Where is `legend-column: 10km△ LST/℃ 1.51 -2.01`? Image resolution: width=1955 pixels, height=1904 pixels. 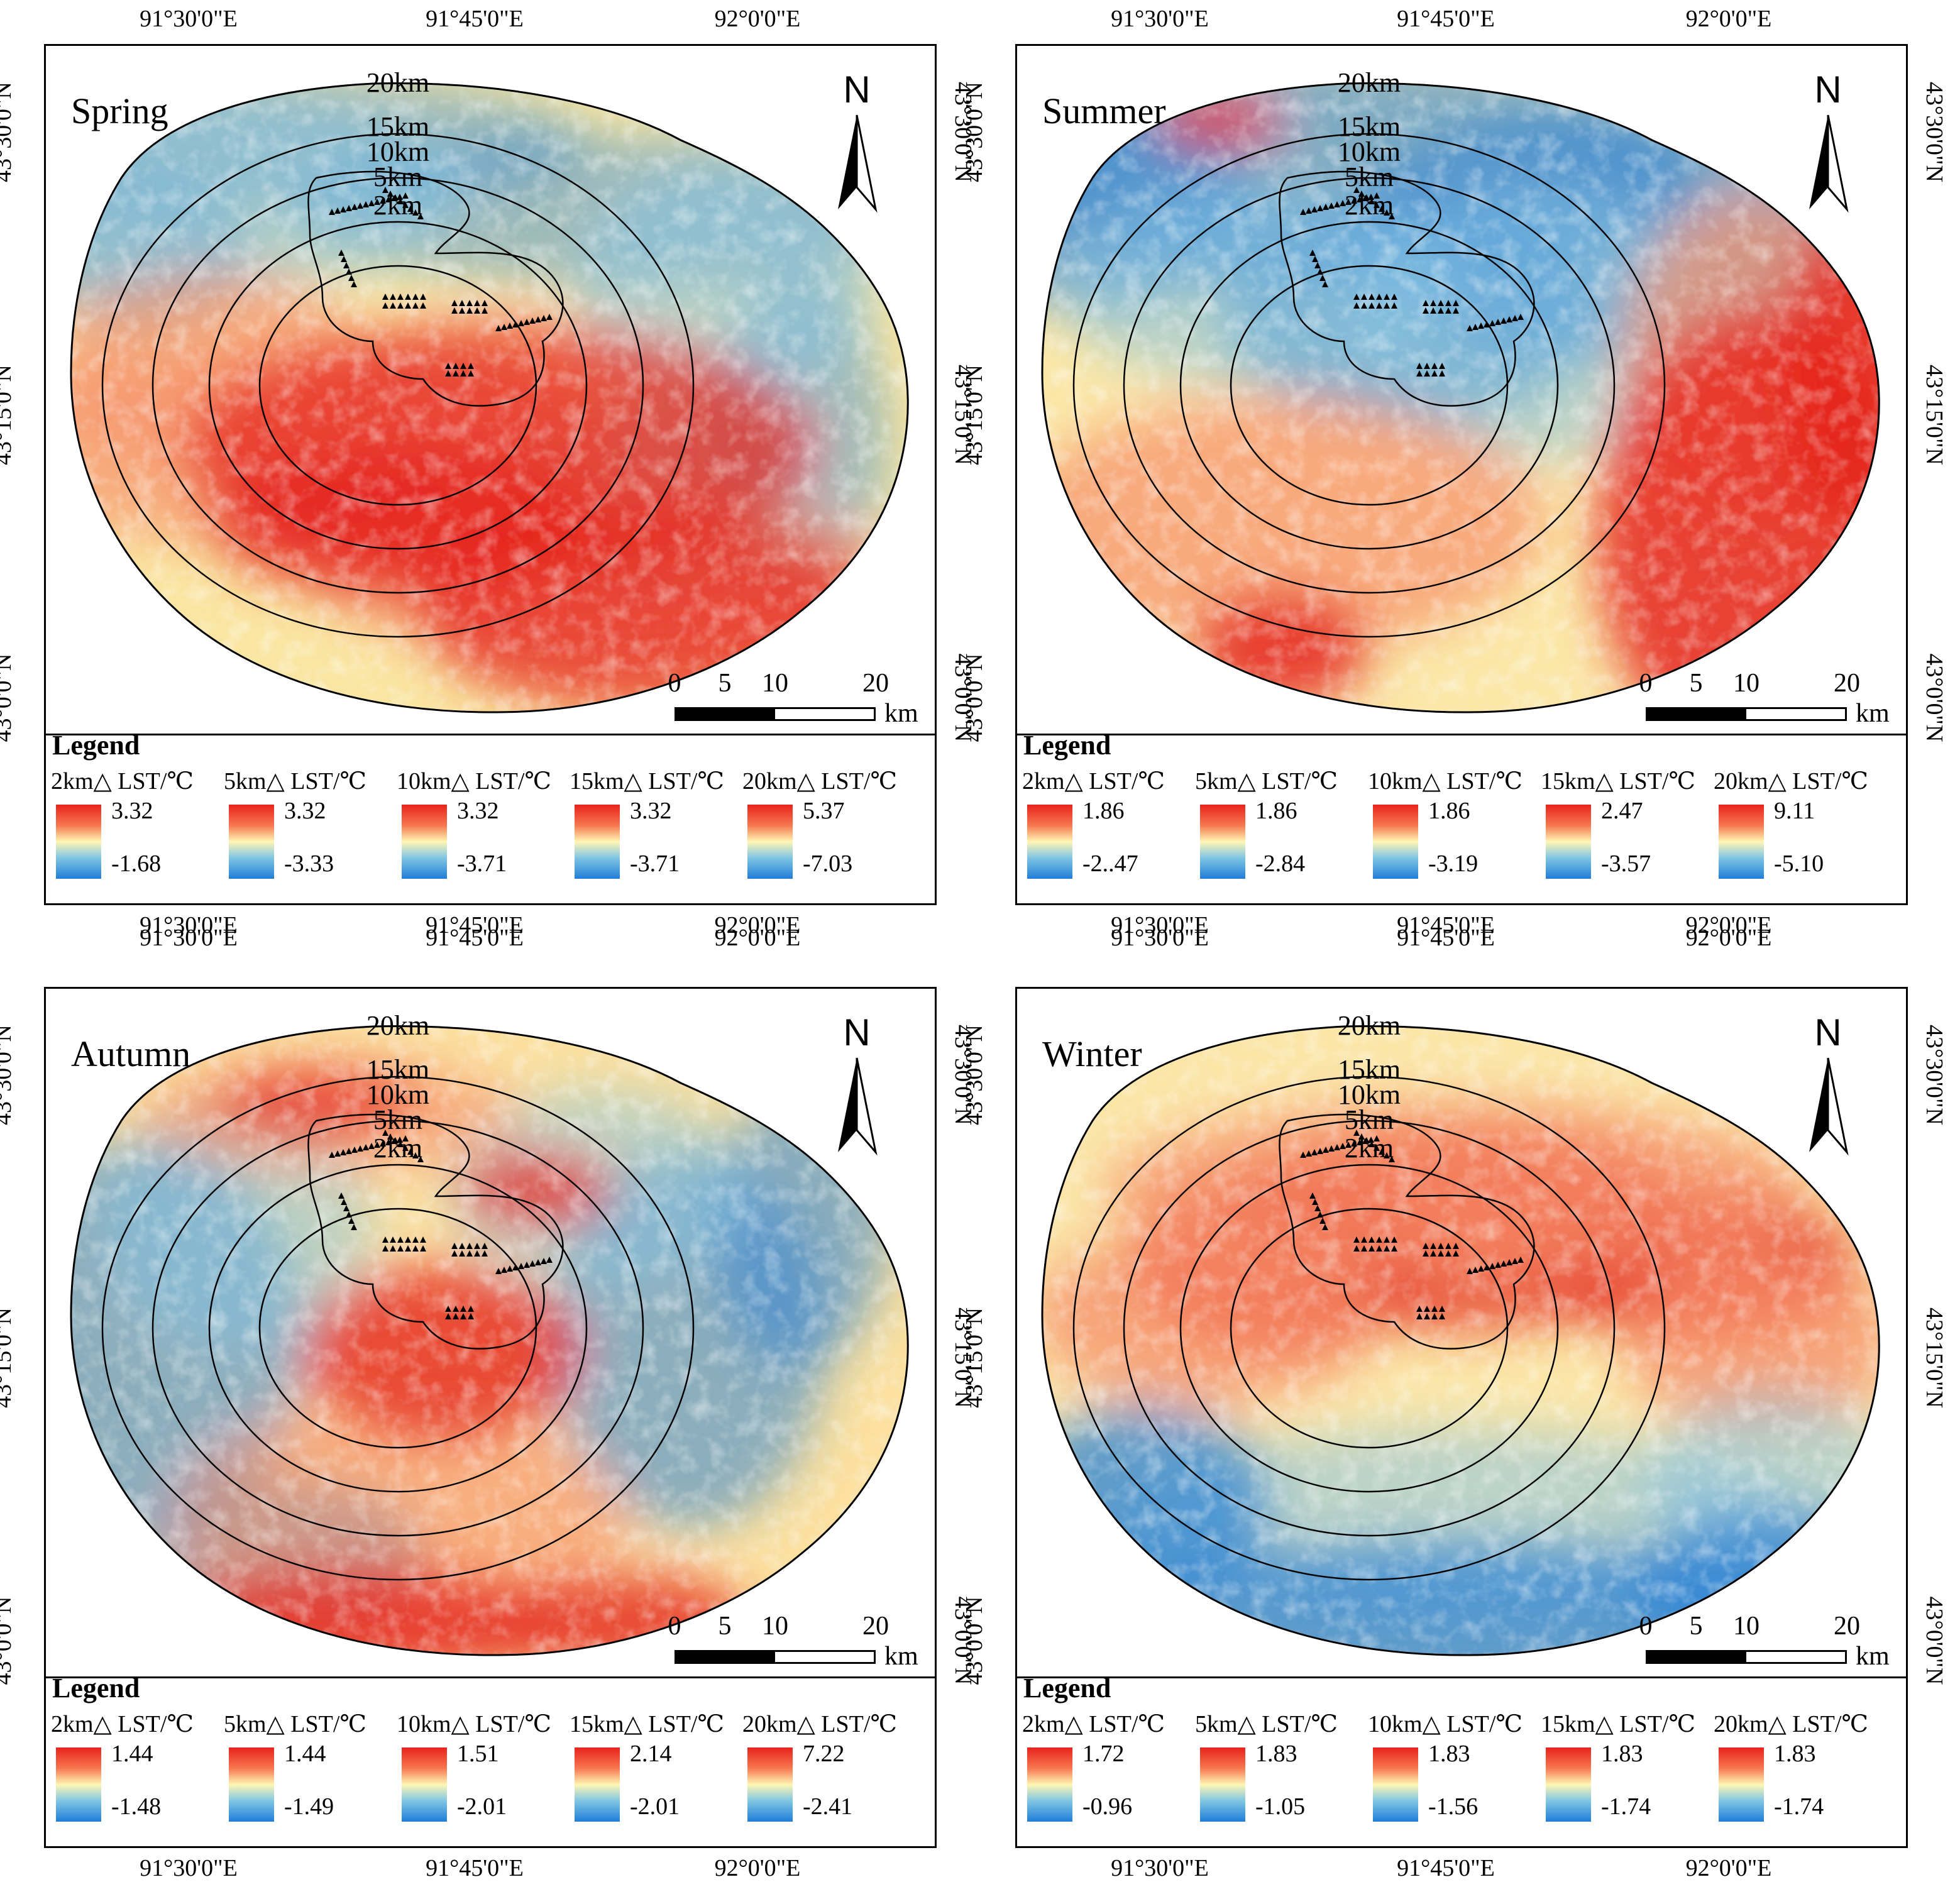 legend-column: 10km△ LST/℃ 1.51 -2.01 is located at coordinates (484, 1772).